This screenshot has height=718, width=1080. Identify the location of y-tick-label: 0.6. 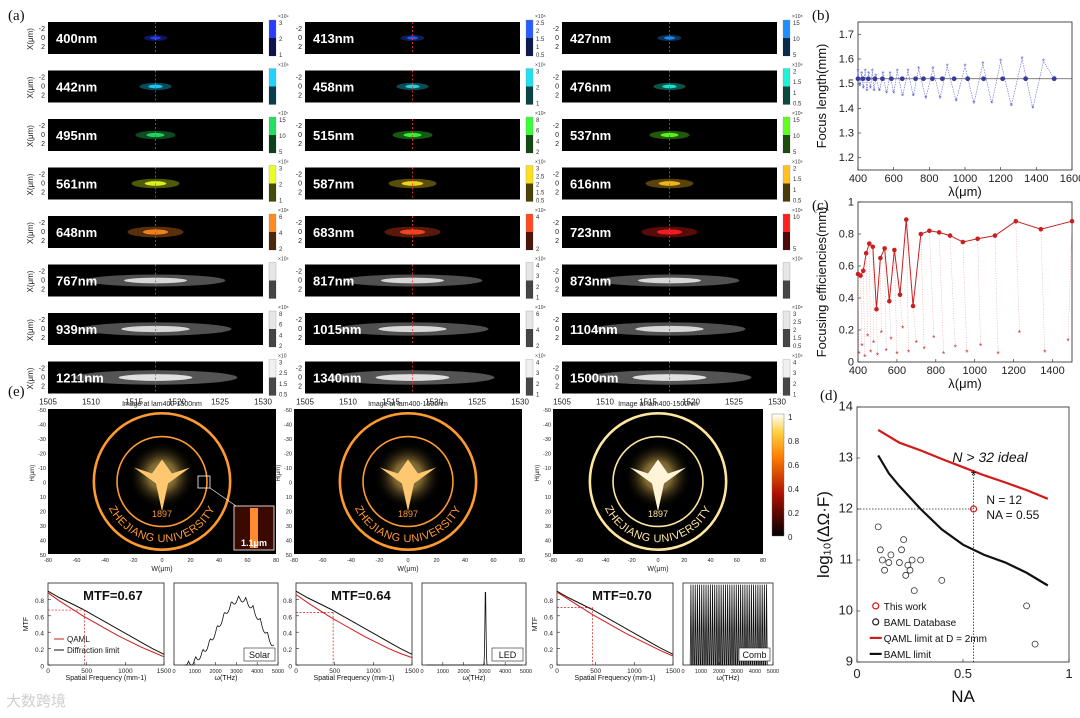
(287, 617).